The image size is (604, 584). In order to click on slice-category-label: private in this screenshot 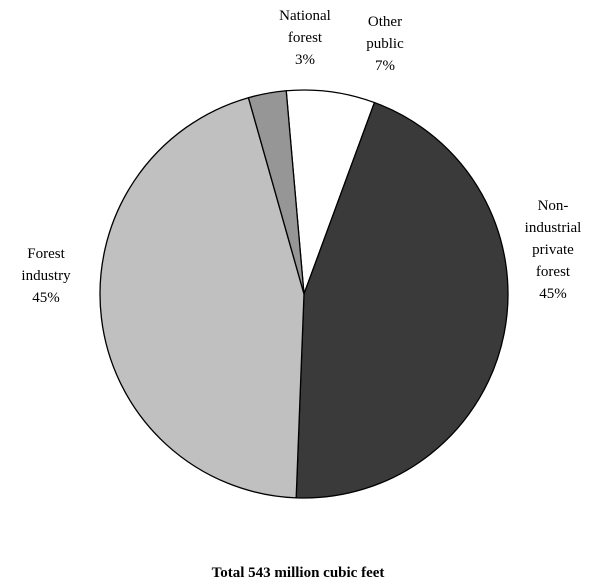, I will do `click(553, 250)`.